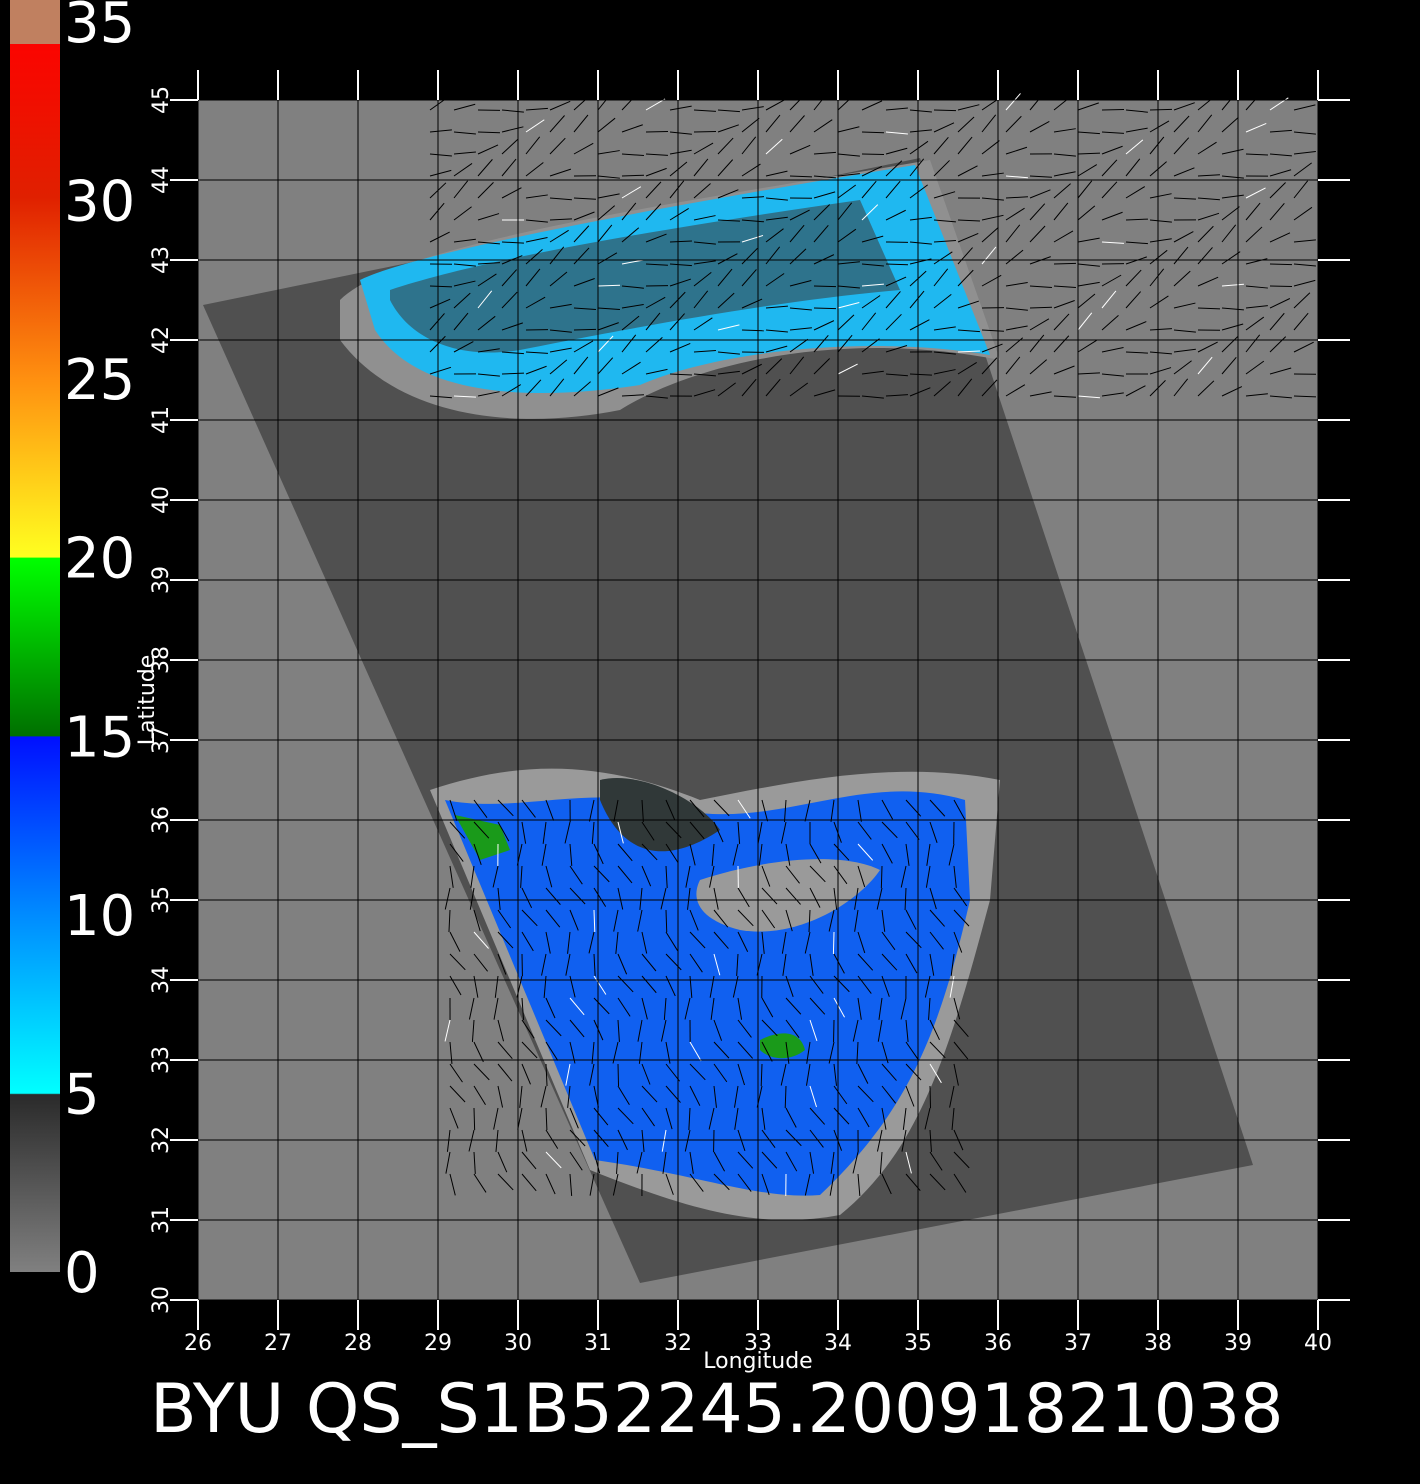  What do you see at coordinates (99, 380) in the screenshot?
I see `colorbar-label: 25` at bounding box center [99, 380].